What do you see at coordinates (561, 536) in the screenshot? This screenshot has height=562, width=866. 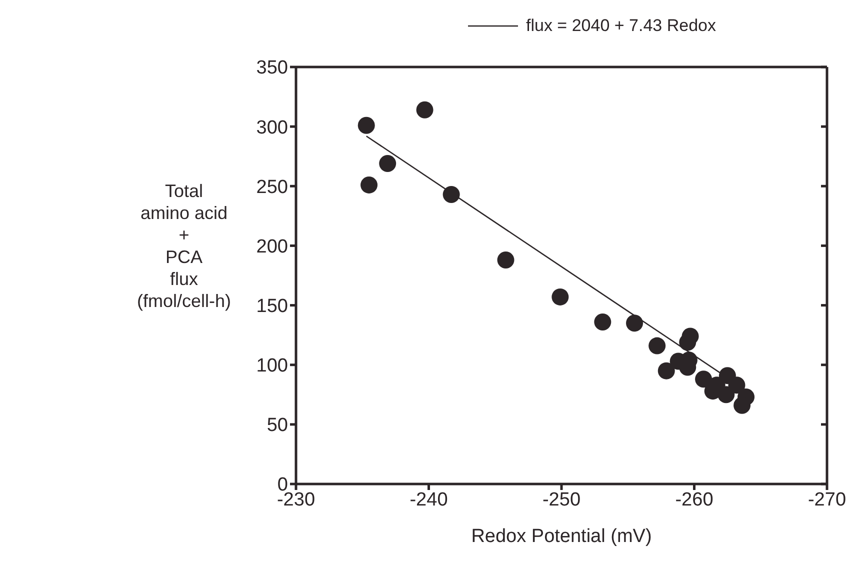 I see `x-axis-title: Redox Potential (mV)` at bounding box center [561, 536].